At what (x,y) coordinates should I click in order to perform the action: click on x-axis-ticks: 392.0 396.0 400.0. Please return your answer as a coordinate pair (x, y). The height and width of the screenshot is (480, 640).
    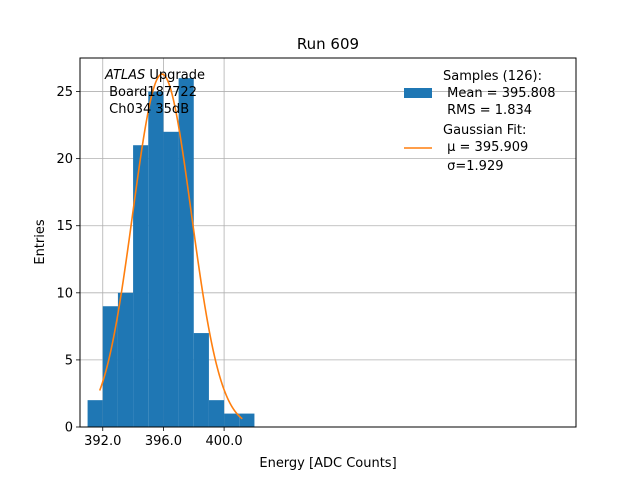
    Looking at the image, I should click on (163, 438).